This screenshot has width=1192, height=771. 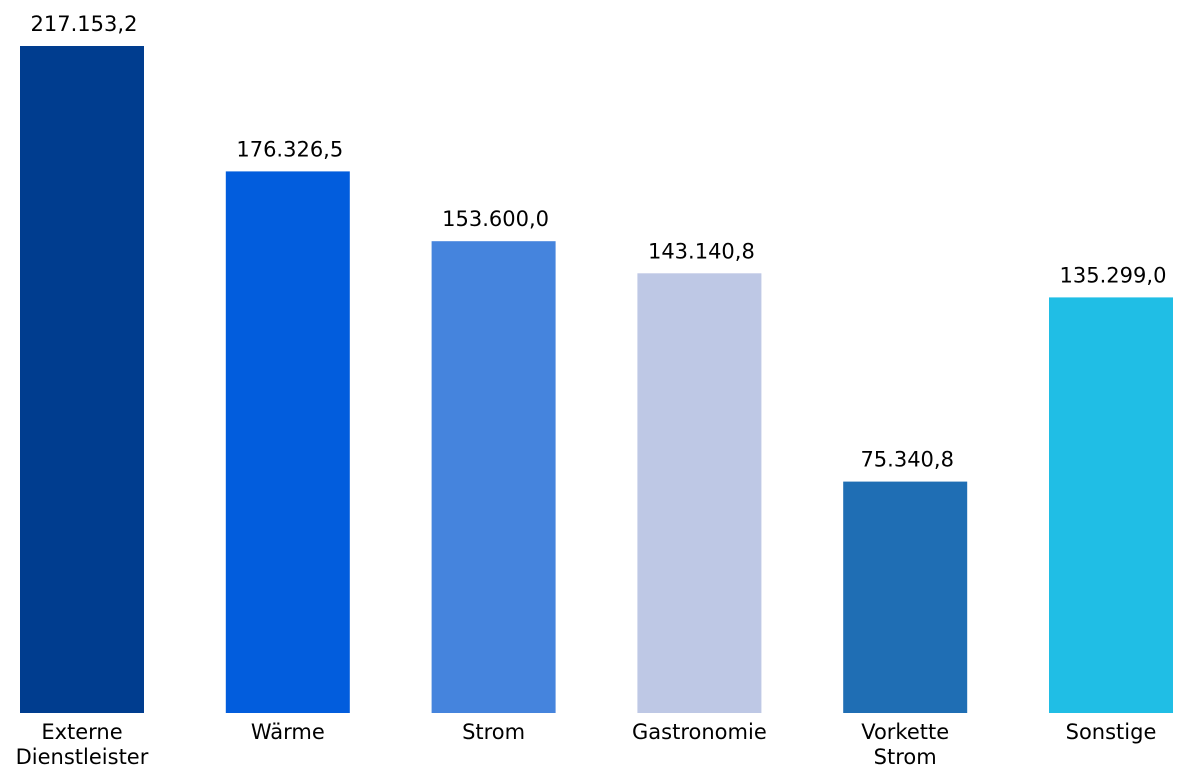 I want to click on category-label-5: Sonstige, so click(x=1111, y=732).